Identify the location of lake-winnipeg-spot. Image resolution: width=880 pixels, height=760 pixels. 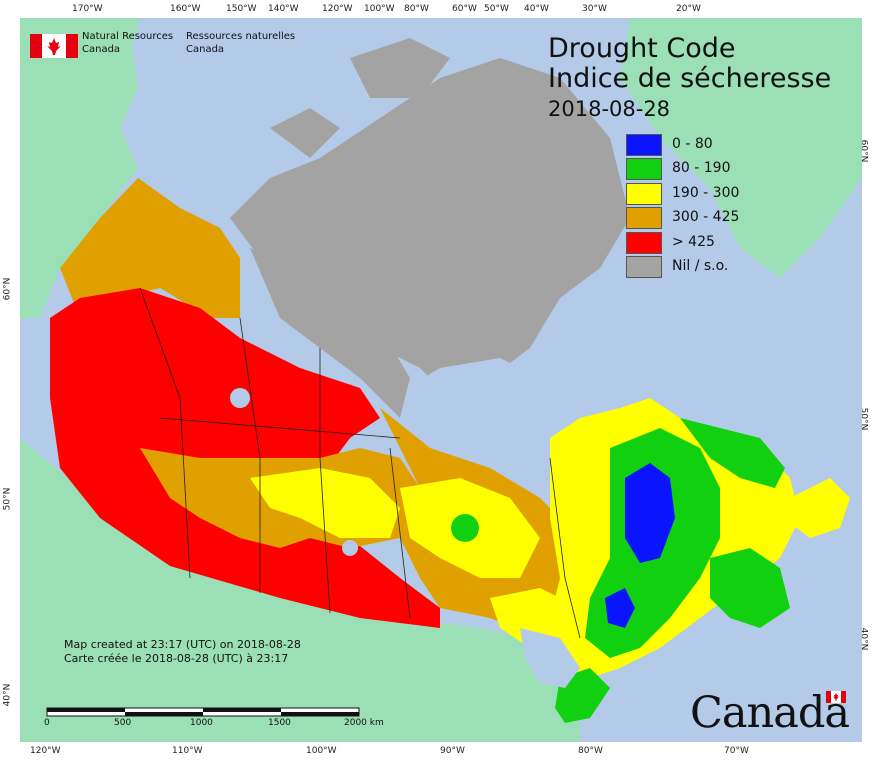
(350, 548).